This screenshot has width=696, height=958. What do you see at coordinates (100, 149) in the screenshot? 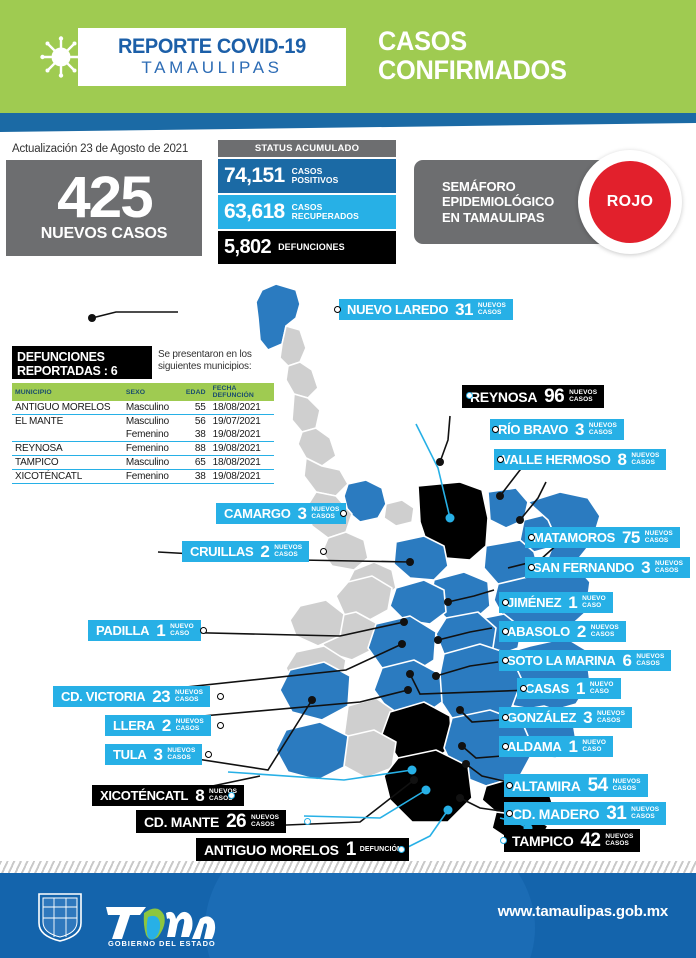
I see `update-date: Actualización 23 de Agosto de 2021` at bounding box center [100, 149].